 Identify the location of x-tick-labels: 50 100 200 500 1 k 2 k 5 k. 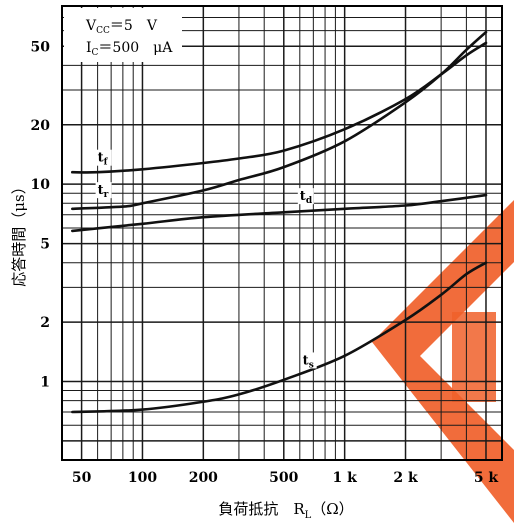
(285, 478).